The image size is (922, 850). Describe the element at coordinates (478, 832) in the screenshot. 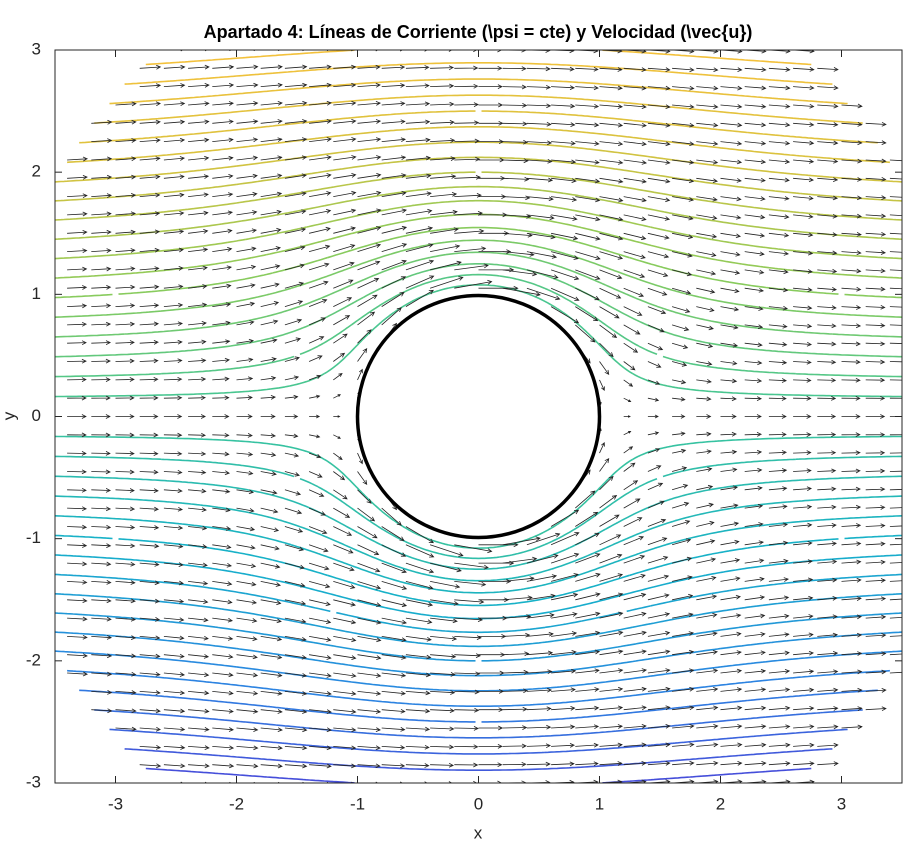

I see `x-axis-label: x` at that location.